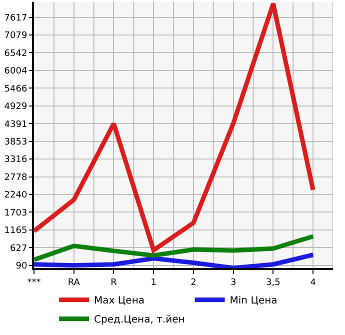  What do you see at coordinates (139, 320) in the screenshot?
I see `legend-label: Сред.Цена, т.йен` at bounding box center [139, 320].